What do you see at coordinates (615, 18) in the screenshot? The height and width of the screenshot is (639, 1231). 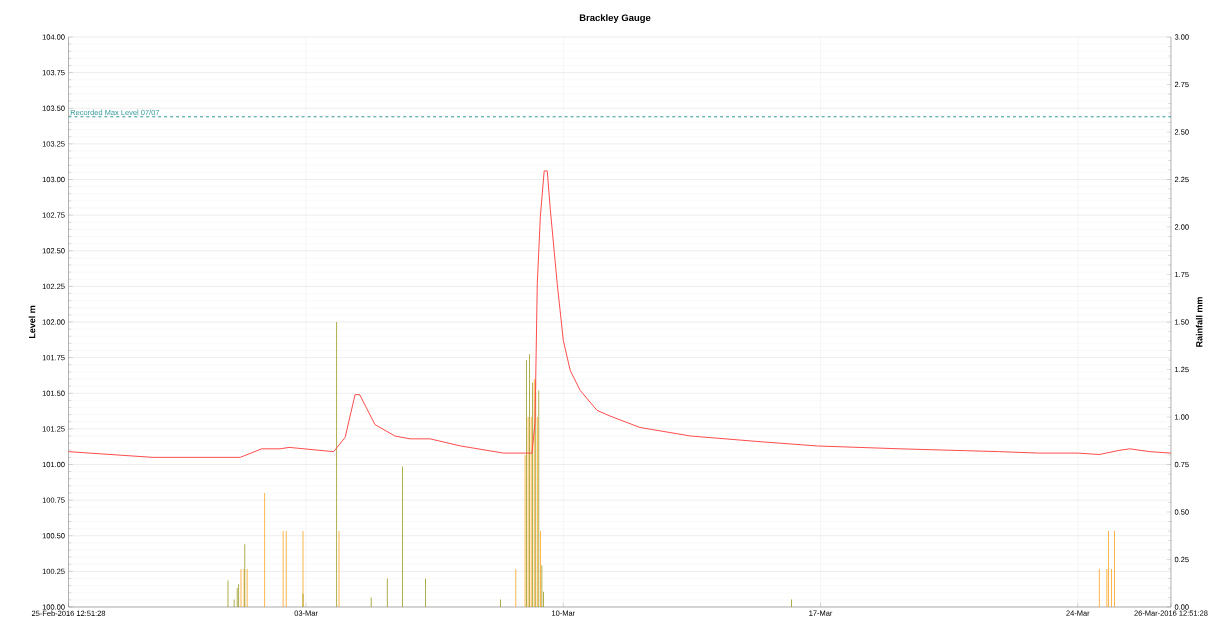 I see `chart-title: Brackley Gauge` at bounding box center [615, 18].